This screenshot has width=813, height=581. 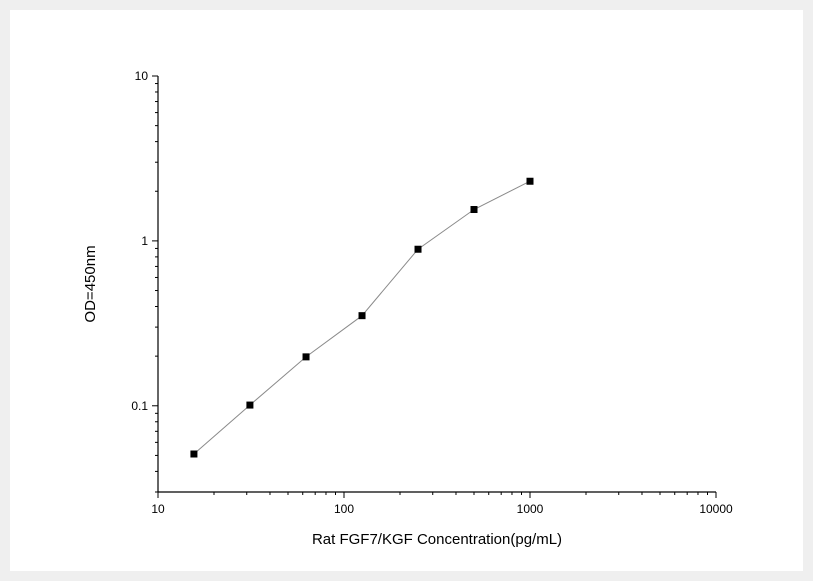 What do you see at coordinates (142, 76) in the screenshot?
I see `y-tick-label: 10` at bounding box center [142, 76].